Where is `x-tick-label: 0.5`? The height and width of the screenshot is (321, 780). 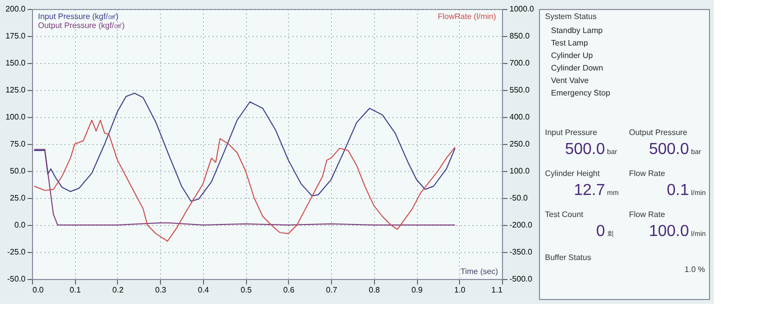
x-tick-label: 0.5 is located at coordinates (246, 290).